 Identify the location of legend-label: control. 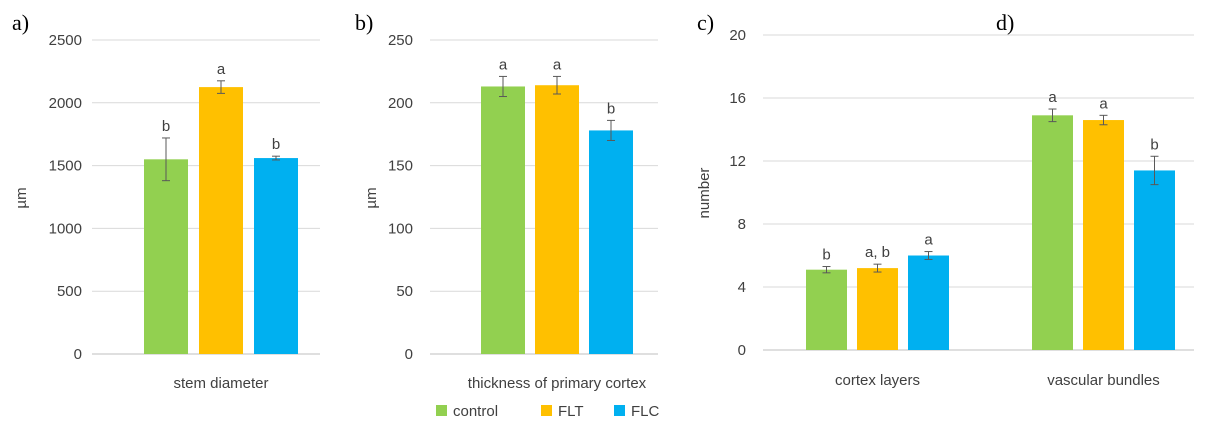
(475, 411).